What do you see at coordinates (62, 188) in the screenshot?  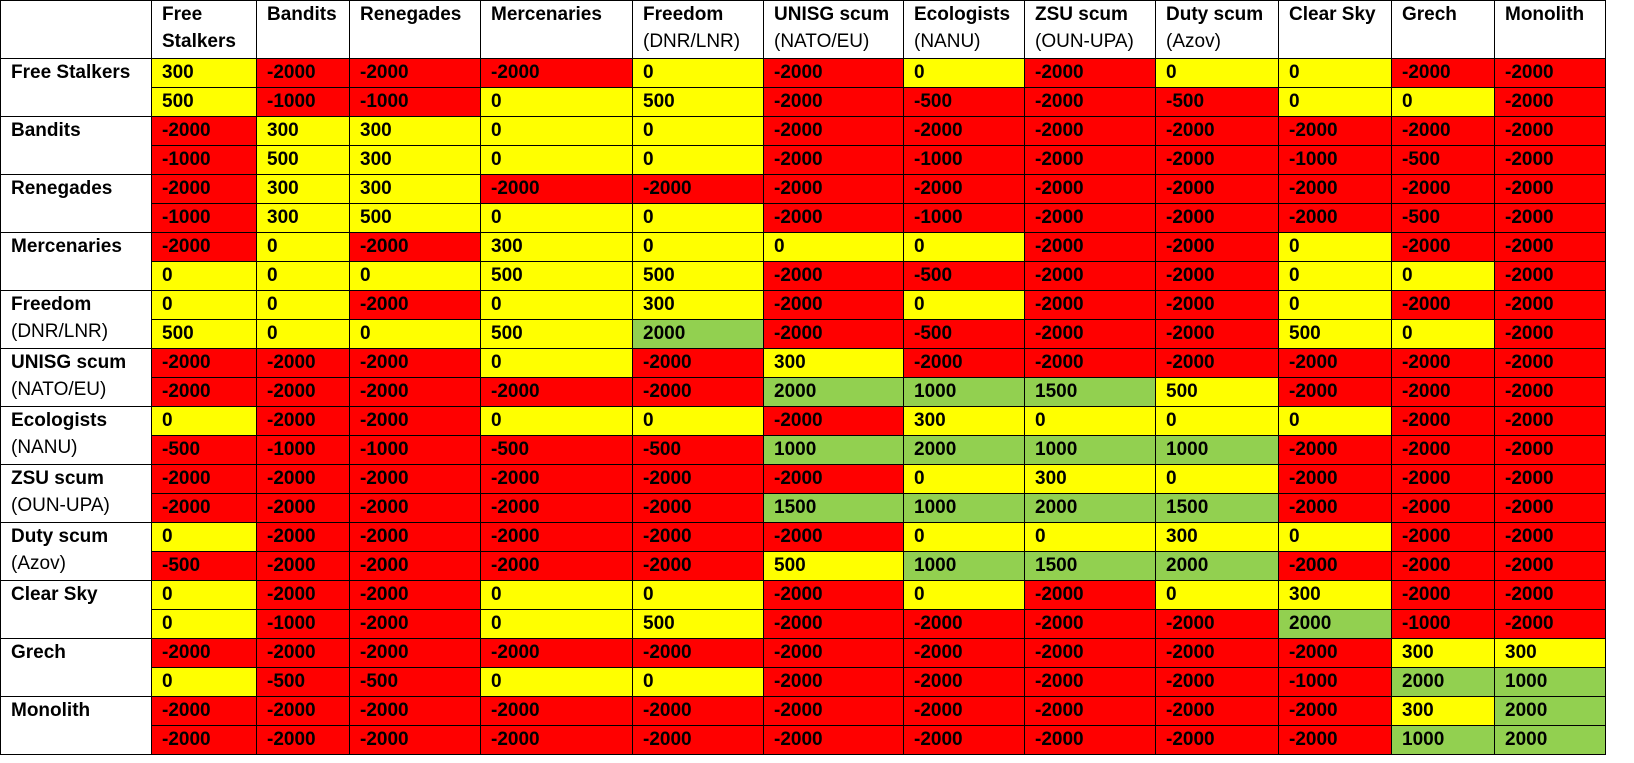 I see `row-header-line-1: Renegades` at bounding box center [62, 188].